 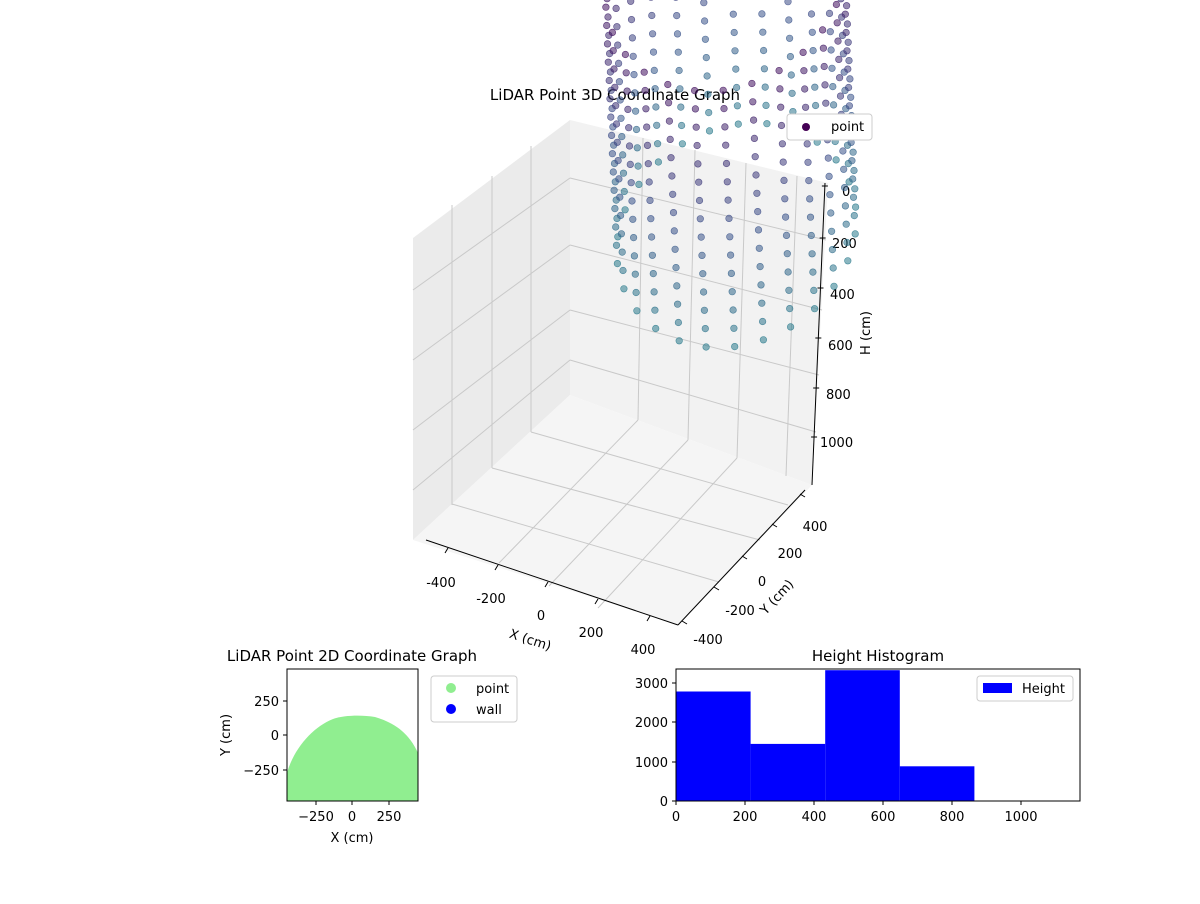 What do you see at coordinates (540, 617) in the screenshot?
I see `x-tick-labels-3d: -400 -200 0 200 400` at bounding box center [540, 617].